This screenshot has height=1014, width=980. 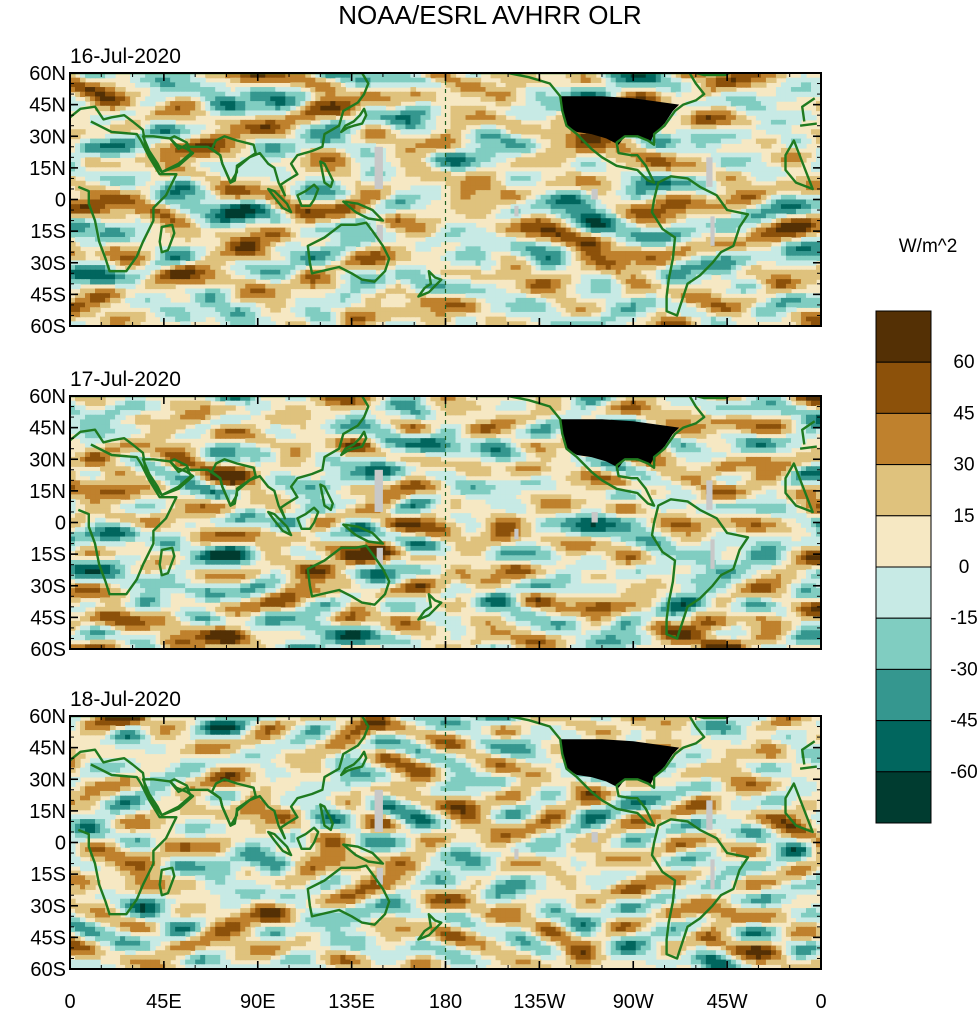 I want to click on colorbar-label: 0, so click(x=964, y=567).